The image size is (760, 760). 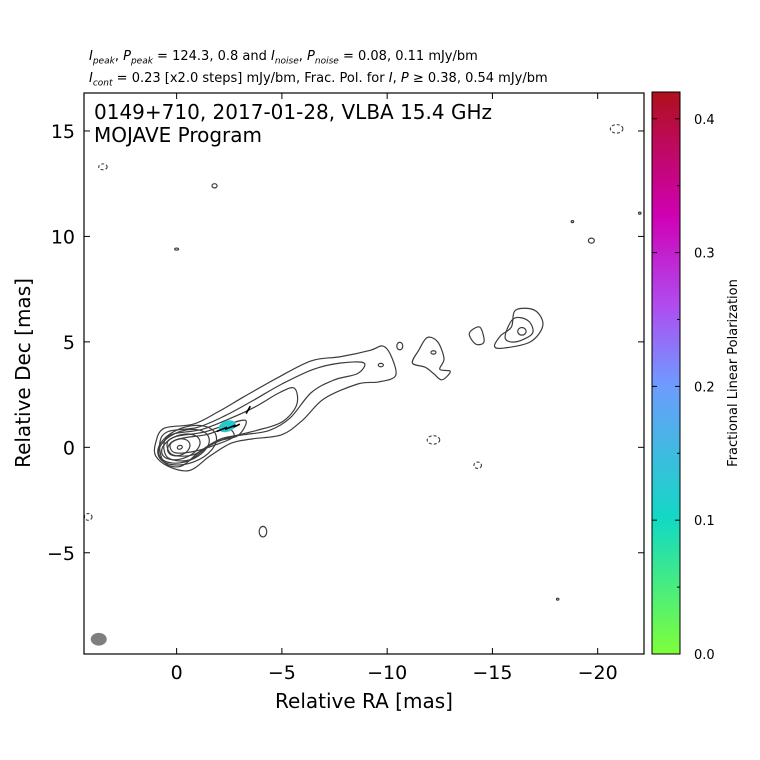 What do you see at coordinates (372, 56) in the screenshot?
I see `inoise-value: 0.08` at bounding box center [372, 56].